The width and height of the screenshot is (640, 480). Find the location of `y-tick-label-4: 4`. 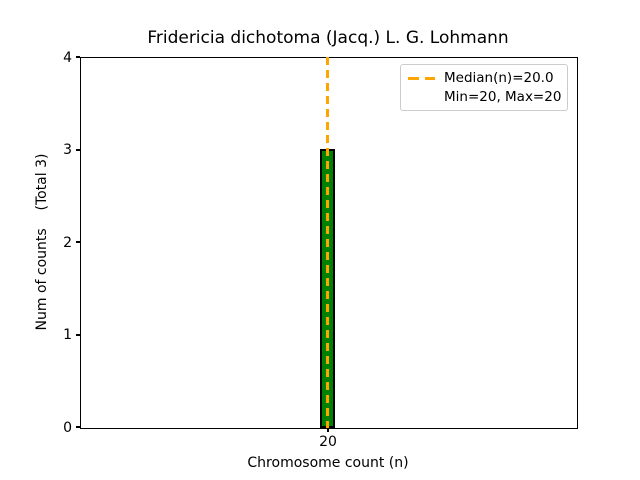

y-tick-label-4: 4 is located at coordinates (67, 58).